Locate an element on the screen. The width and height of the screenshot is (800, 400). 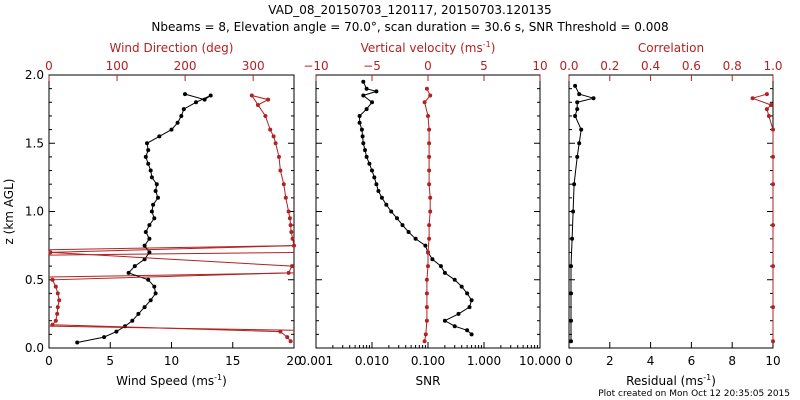
wind-x-axis-label-superscript: -1 is located at coordinates (218, 377).